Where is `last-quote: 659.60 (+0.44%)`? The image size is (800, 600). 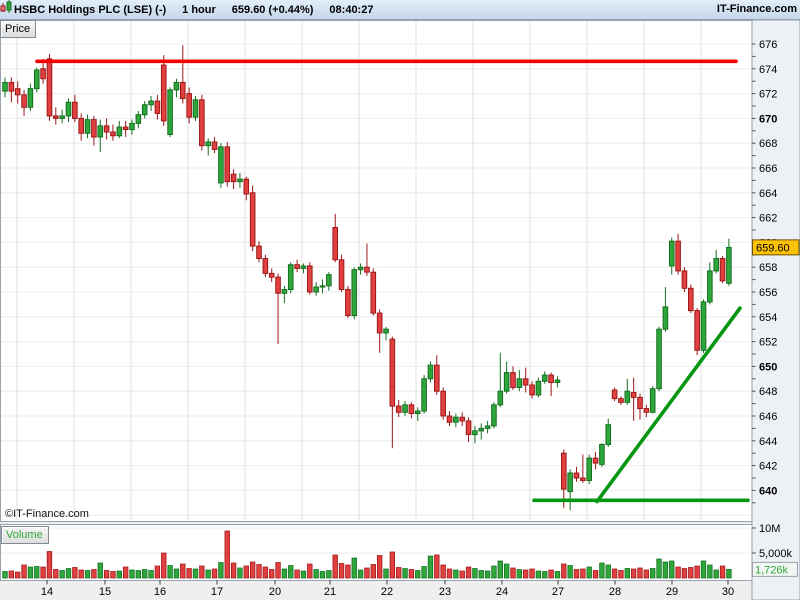 last-quote: 659.60 (+0.44%) is located at coordinates (272, 9).